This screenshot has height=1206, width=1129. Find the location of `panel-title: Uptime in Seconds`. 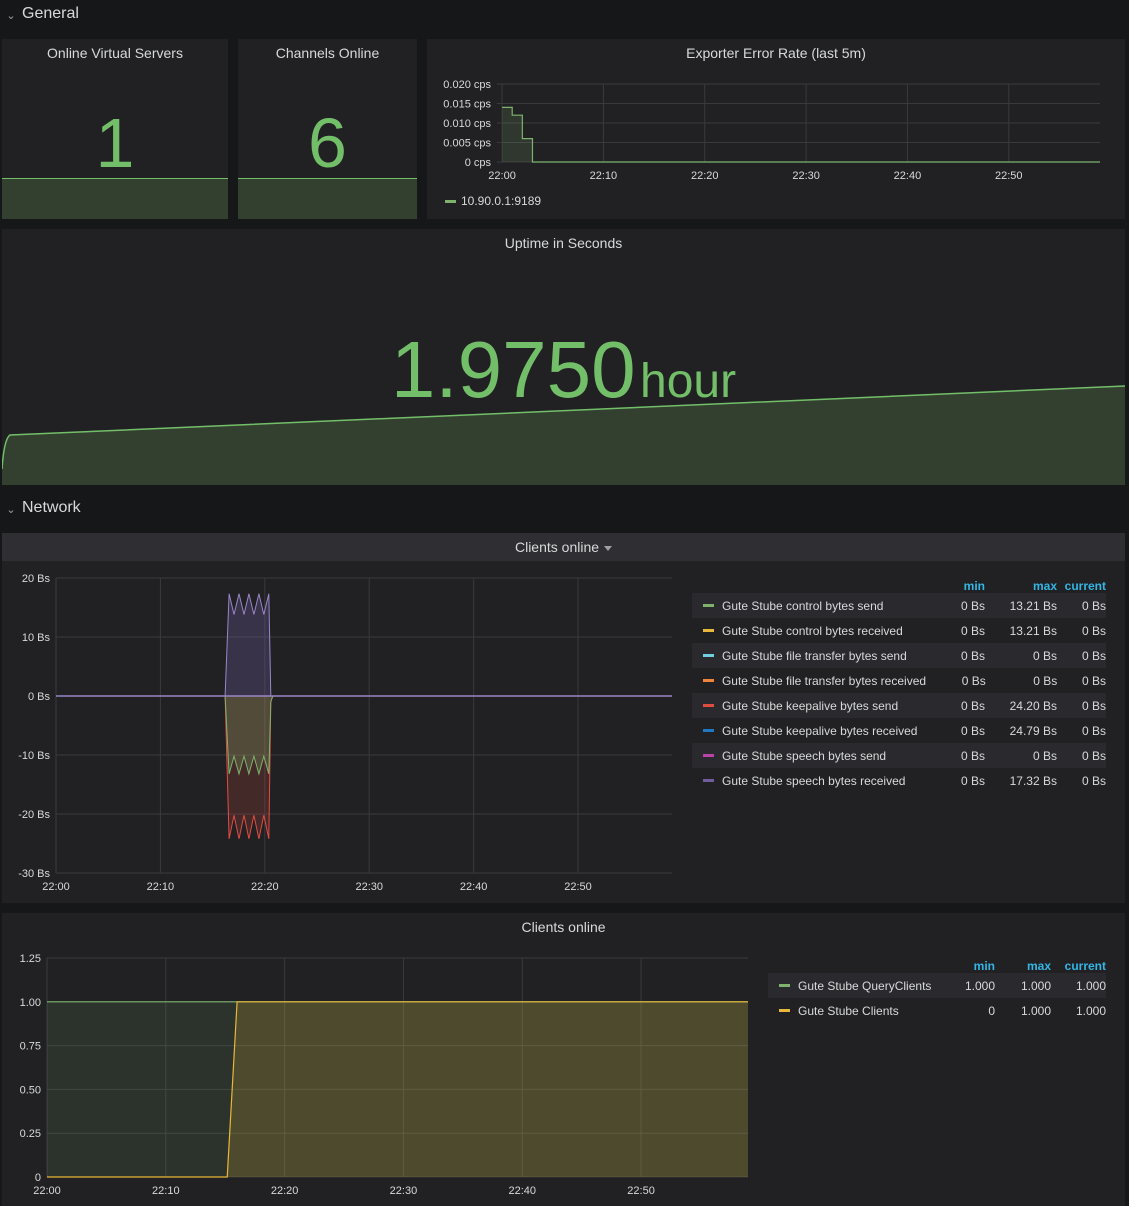

panel-title: Uptime in Seconds is located at coordinates (563, 243).